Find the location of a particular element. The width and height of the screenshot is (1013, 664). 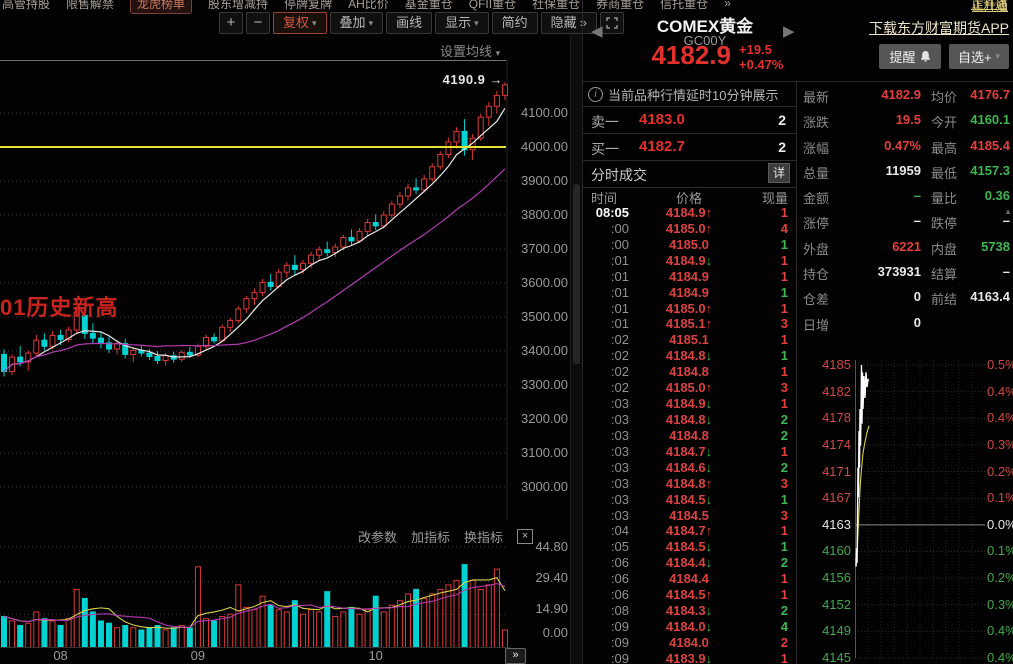

tick-price: 4184.4 is located at coordinates (689, 579).